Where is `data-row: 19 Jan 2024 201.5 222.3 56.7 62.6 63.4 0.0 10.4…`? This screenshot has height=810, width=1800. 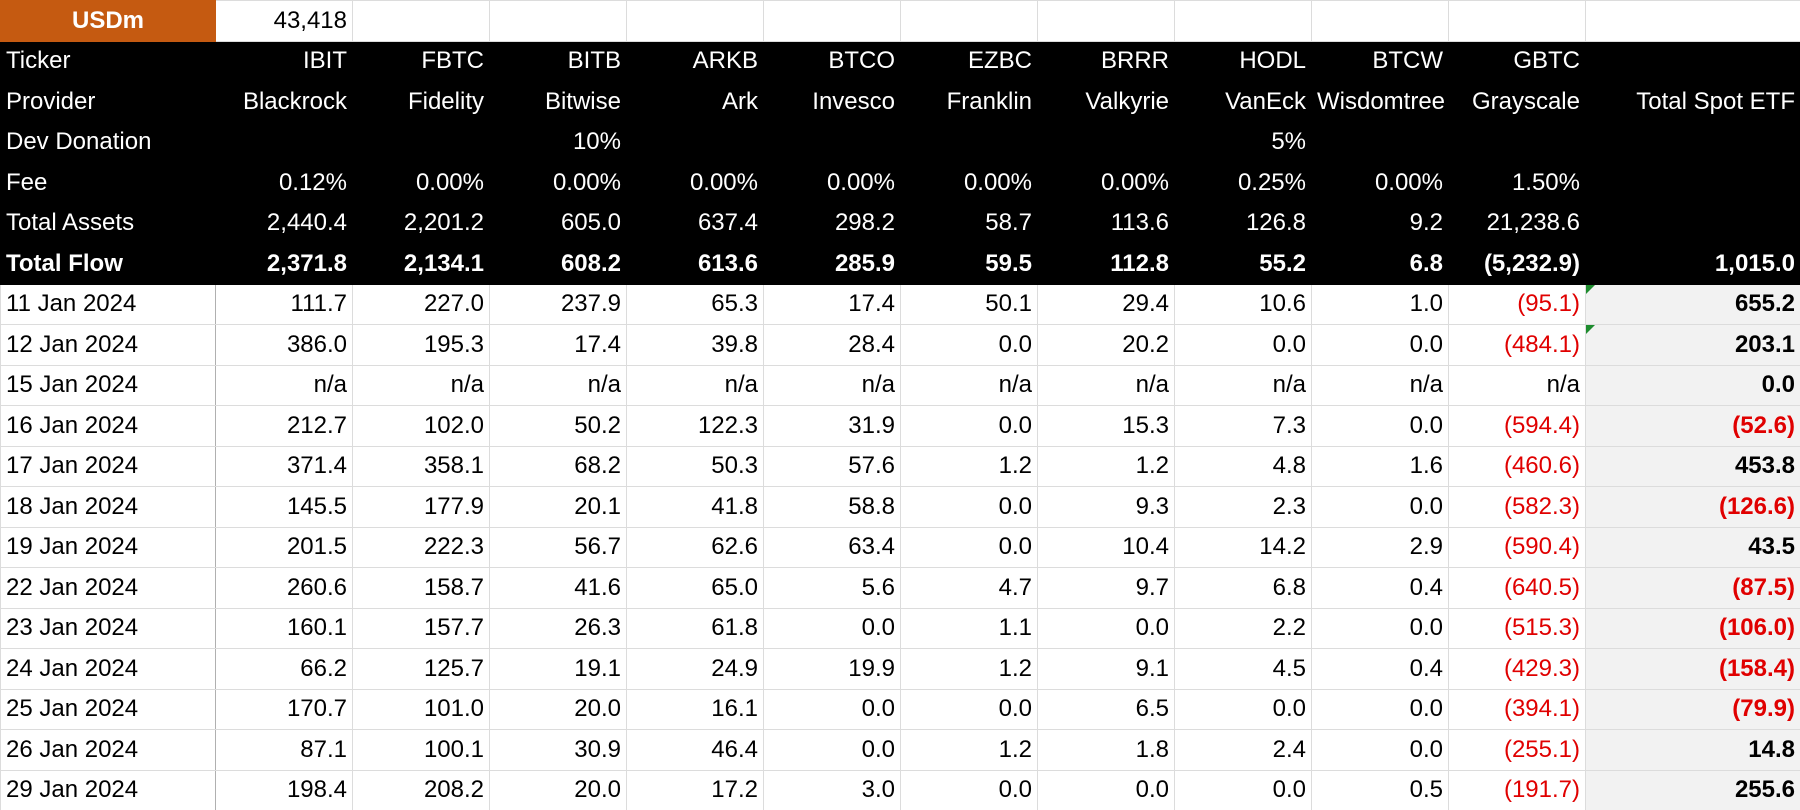 data-row: 19 Jan 2024 201.5 222.3 56.7 62.6 63.4 0.0 10.4… is located at coordinates (900, 547).